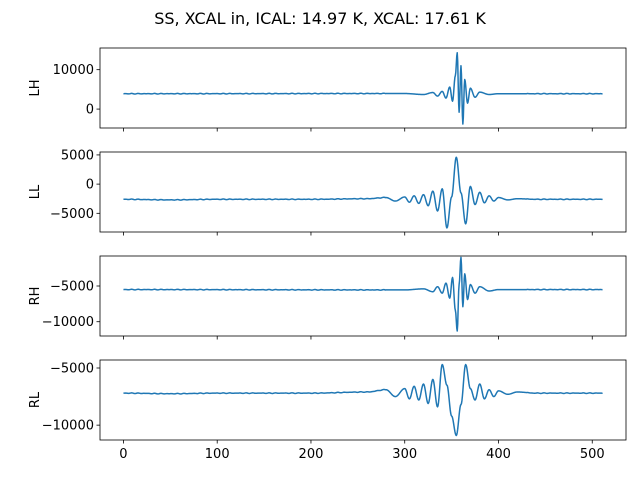 The image size is (640, 480). What do you see at coordinates (35, 296) in the screenshot?
I see `y-axis-label: RH` at bounding box center [35, 296].